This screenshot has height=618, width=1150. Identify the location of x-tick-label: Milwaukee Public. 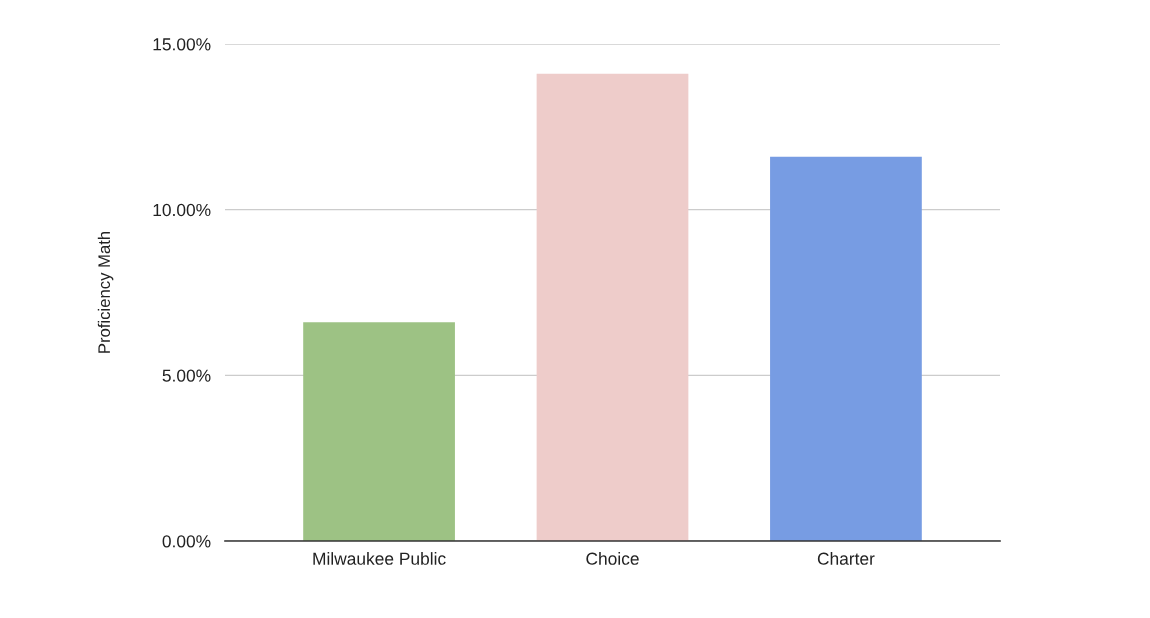
(379, 558).